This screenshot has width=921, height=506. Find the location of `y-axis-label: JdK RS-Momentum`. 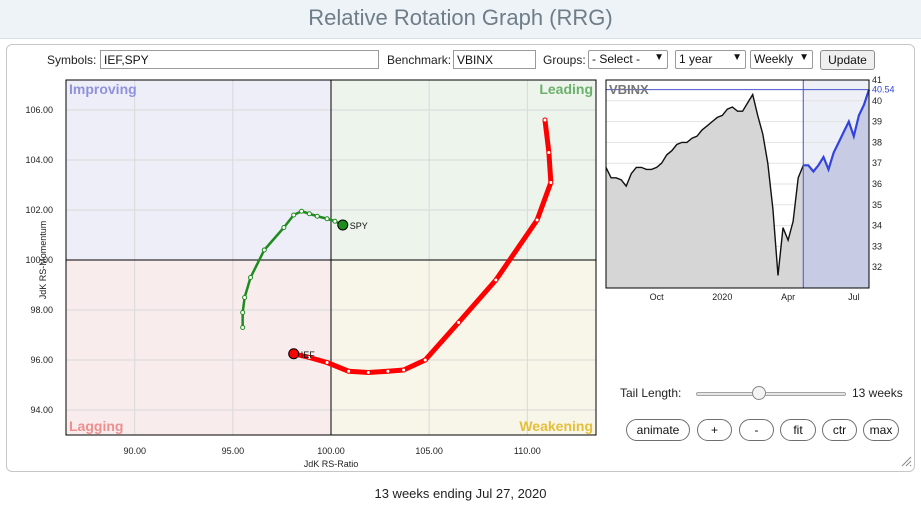

y-axis-label: JdK RS-Momentum is located at coordinates (43, 260).